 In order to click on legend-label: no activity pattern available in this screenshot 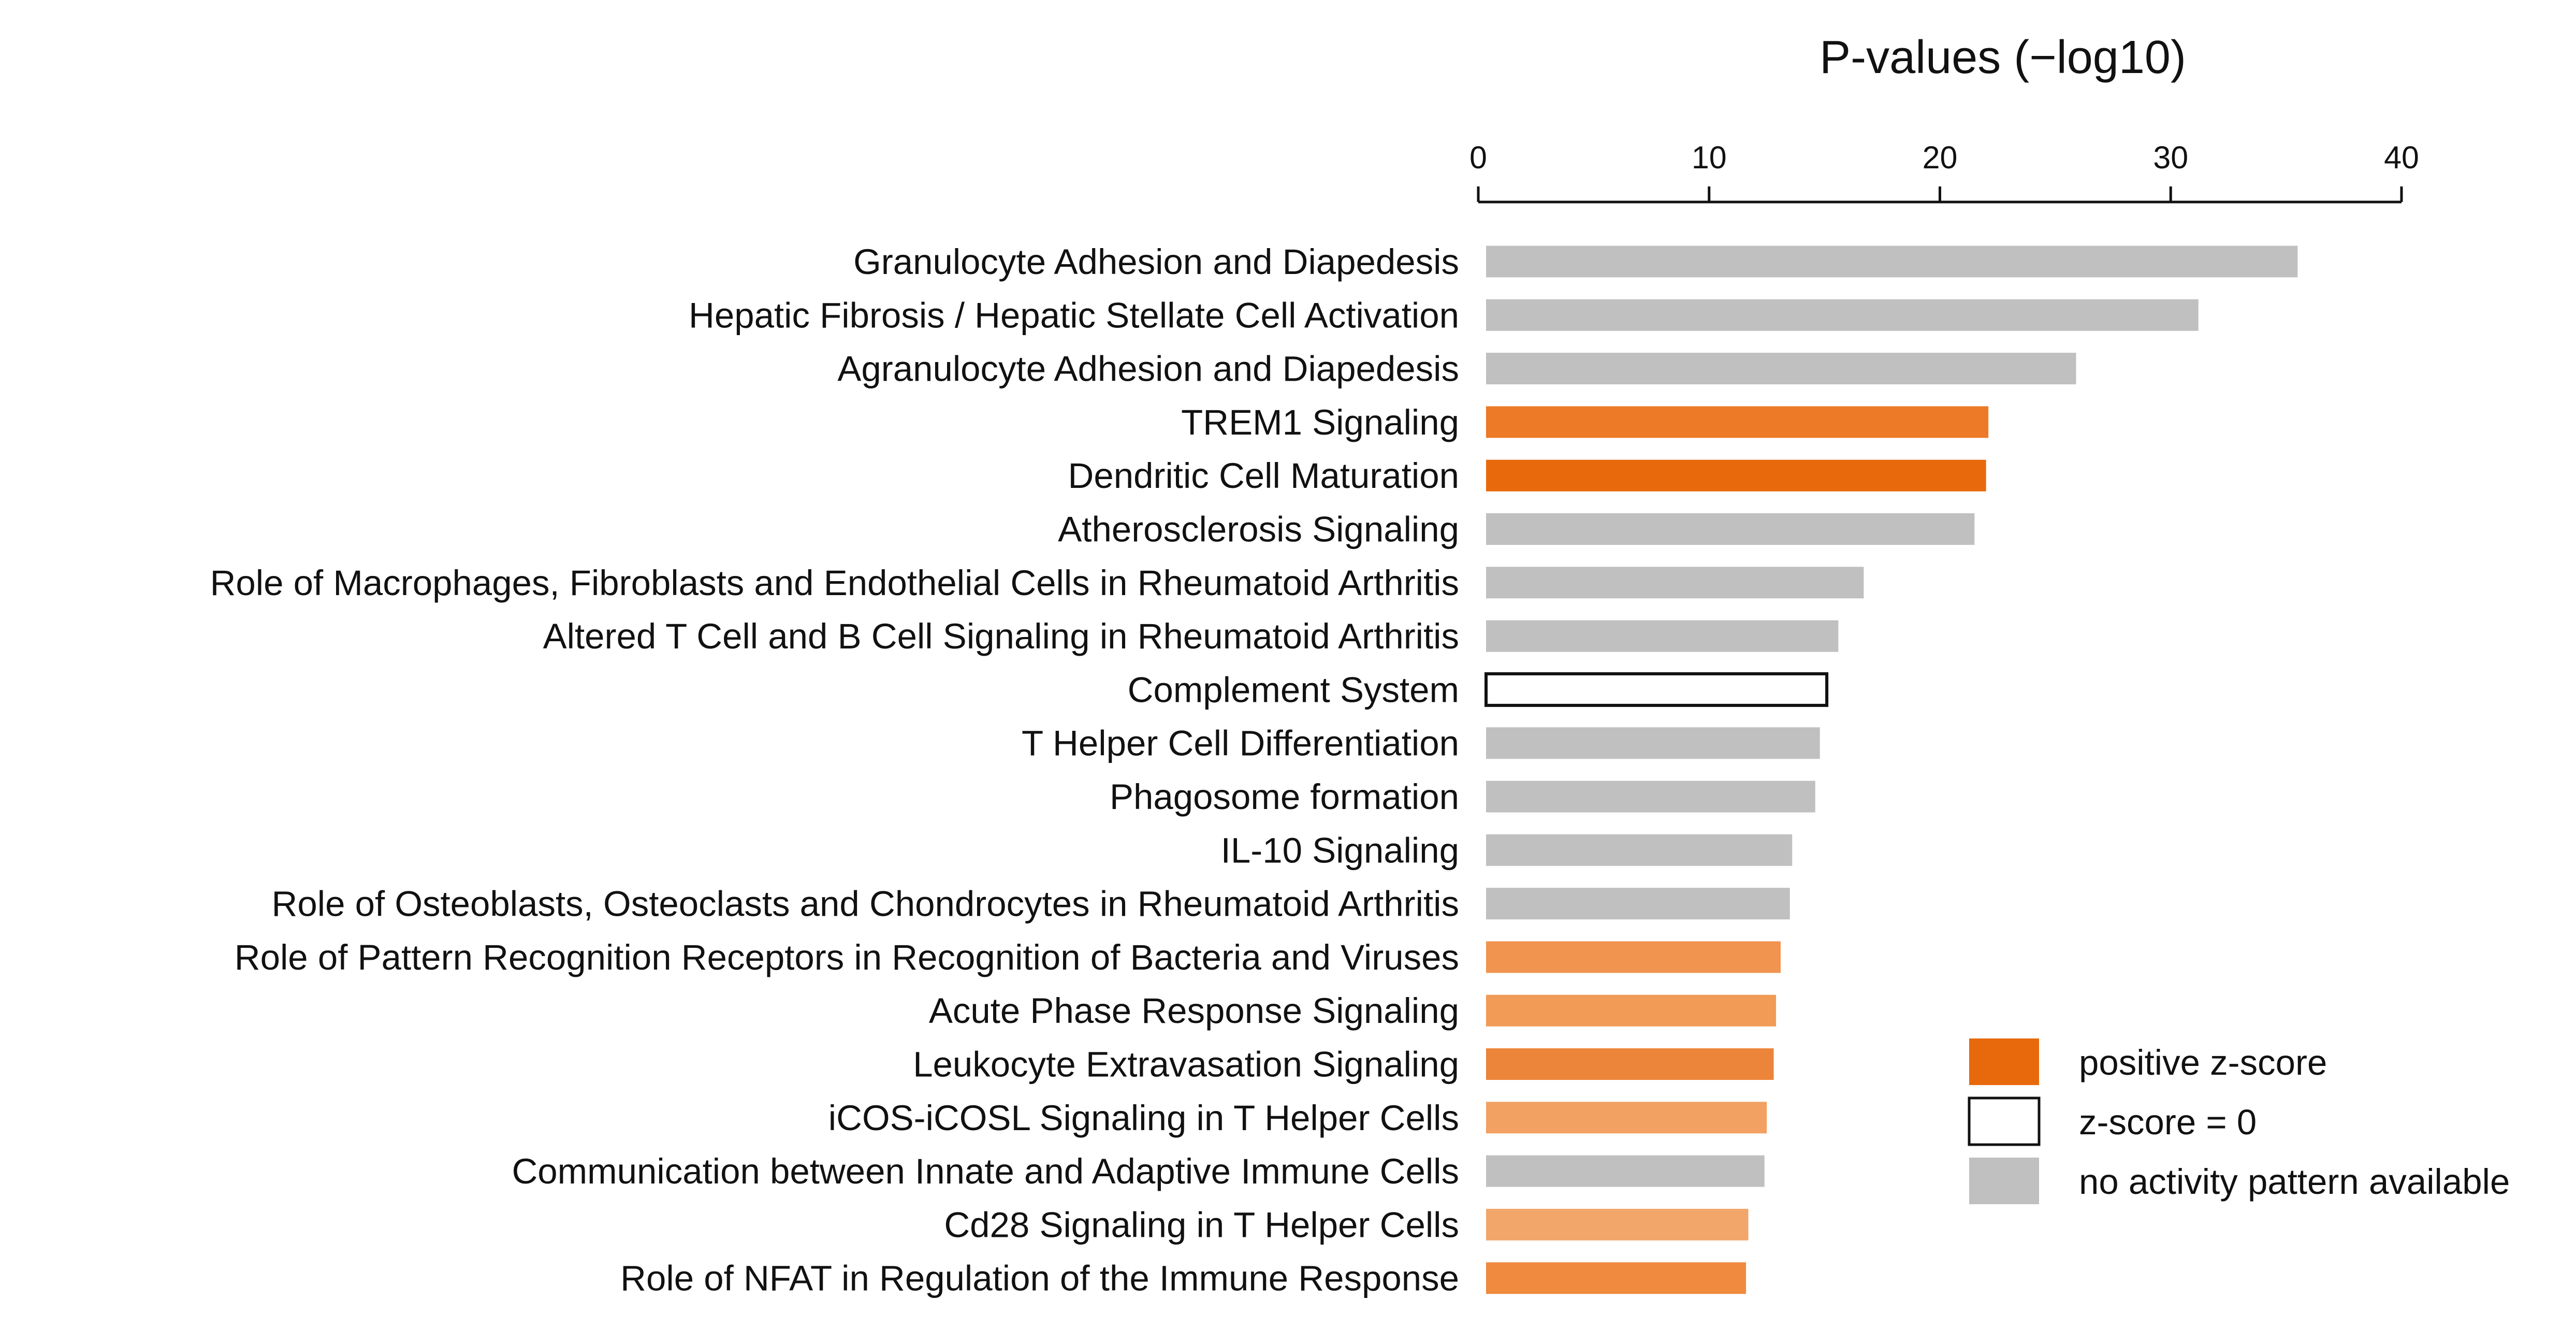, I will do `click(2295, 1182)`.